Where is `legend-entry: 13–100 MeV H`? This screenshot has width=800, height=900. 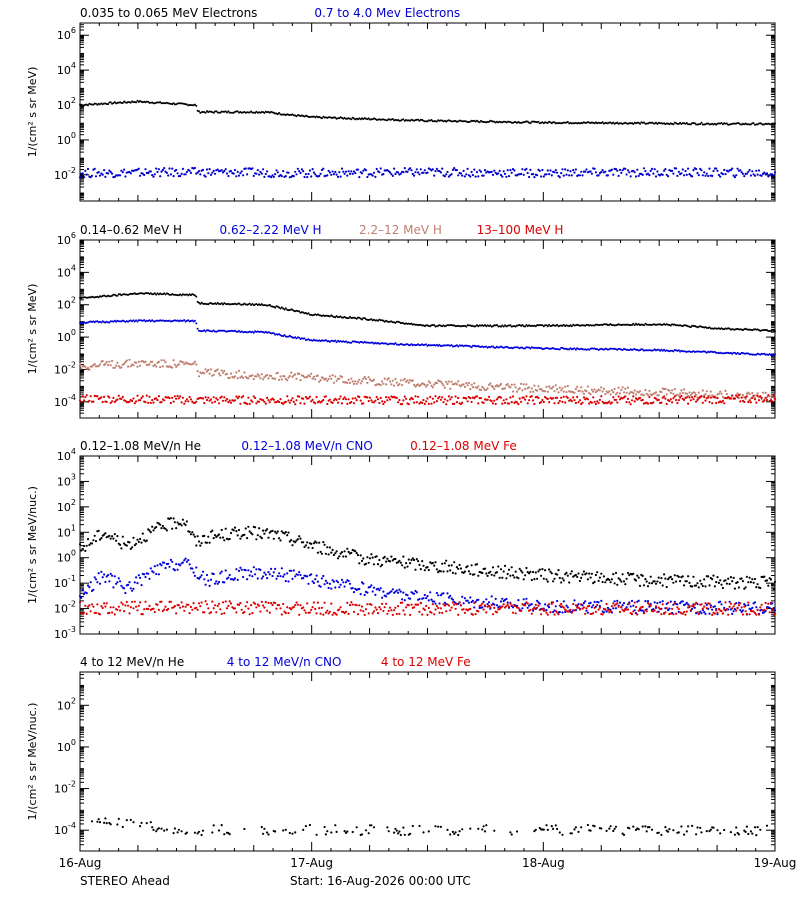
legend-entry: 13–100 MeV H is located at coordinates (520, 230).